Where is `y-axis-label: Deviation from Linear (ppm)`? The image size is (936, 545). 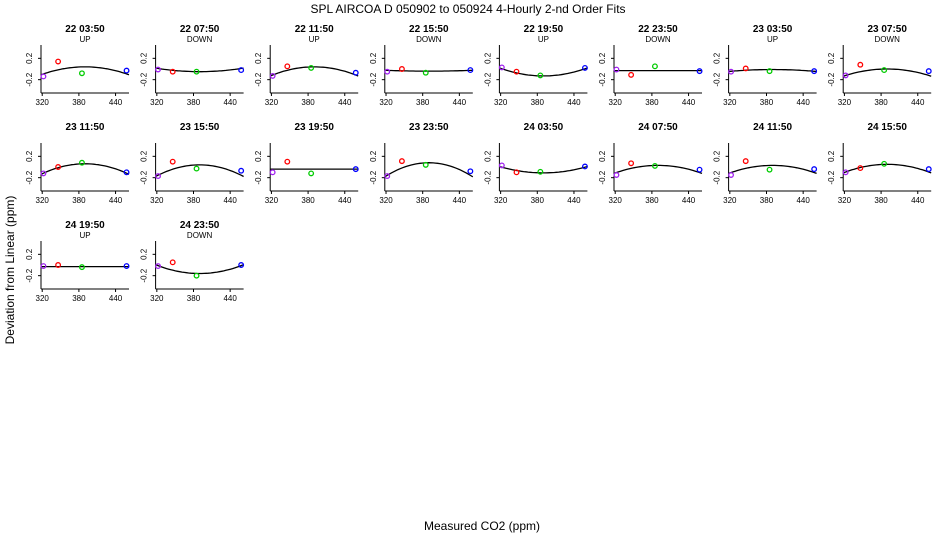 y-axis-label: Deviation from Linear (ppm) is located at coordinates (10, 270).